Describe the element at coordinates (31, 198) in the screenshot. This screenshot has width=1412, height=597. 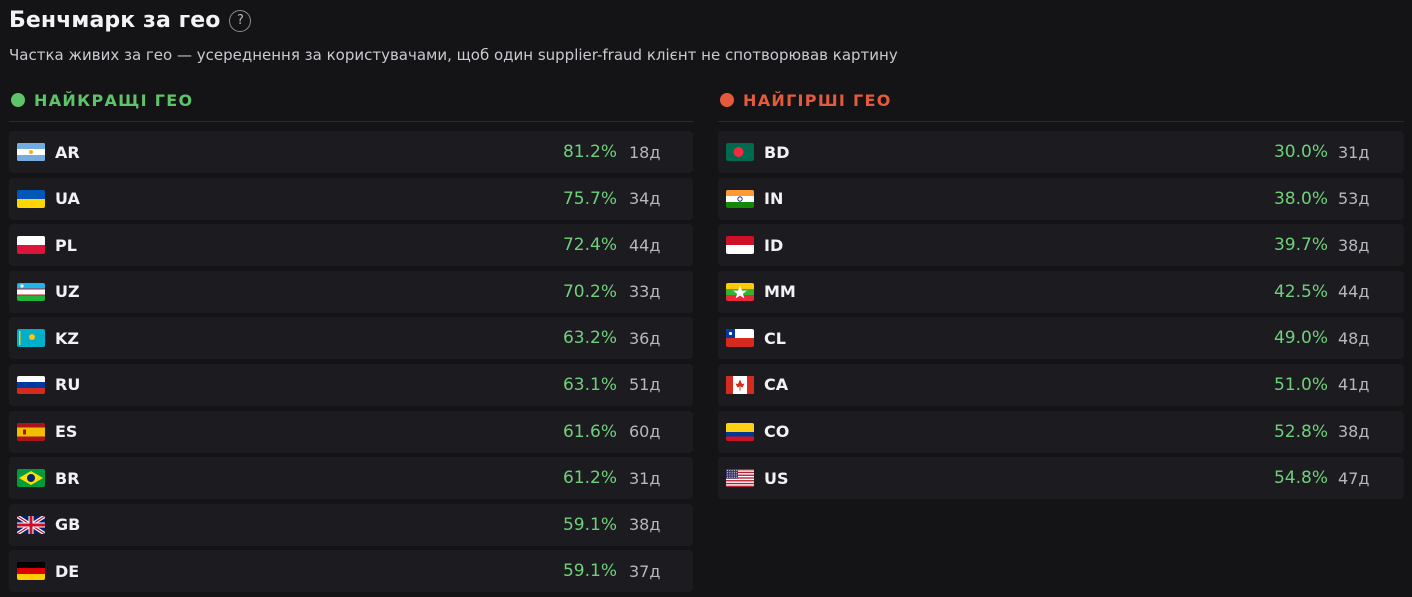
I see `ua-flag-icon` at that location.